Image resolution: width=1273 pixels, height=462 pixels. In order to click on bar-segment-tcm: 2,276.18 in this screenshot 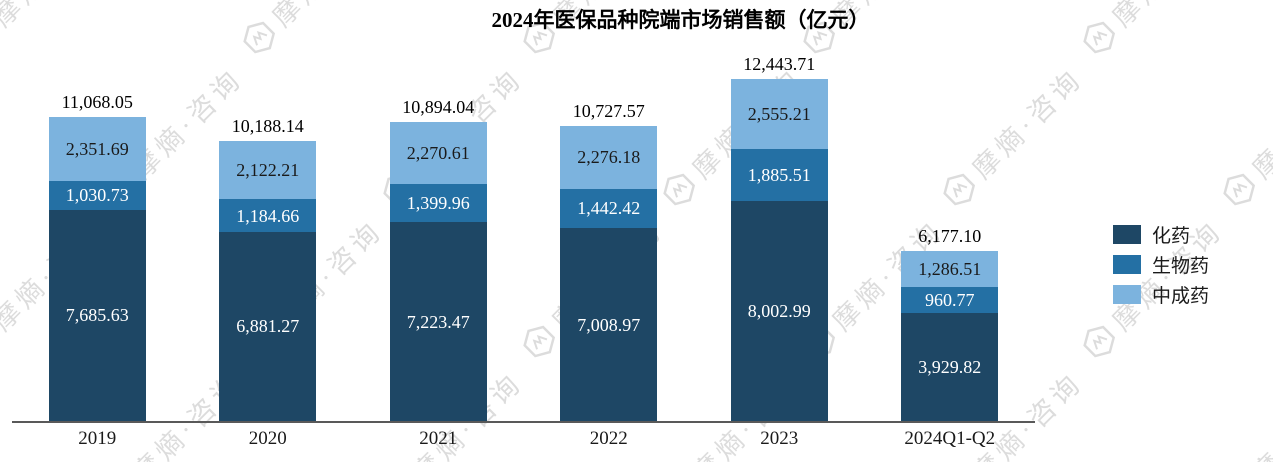, I will do `click(609, 157)`.